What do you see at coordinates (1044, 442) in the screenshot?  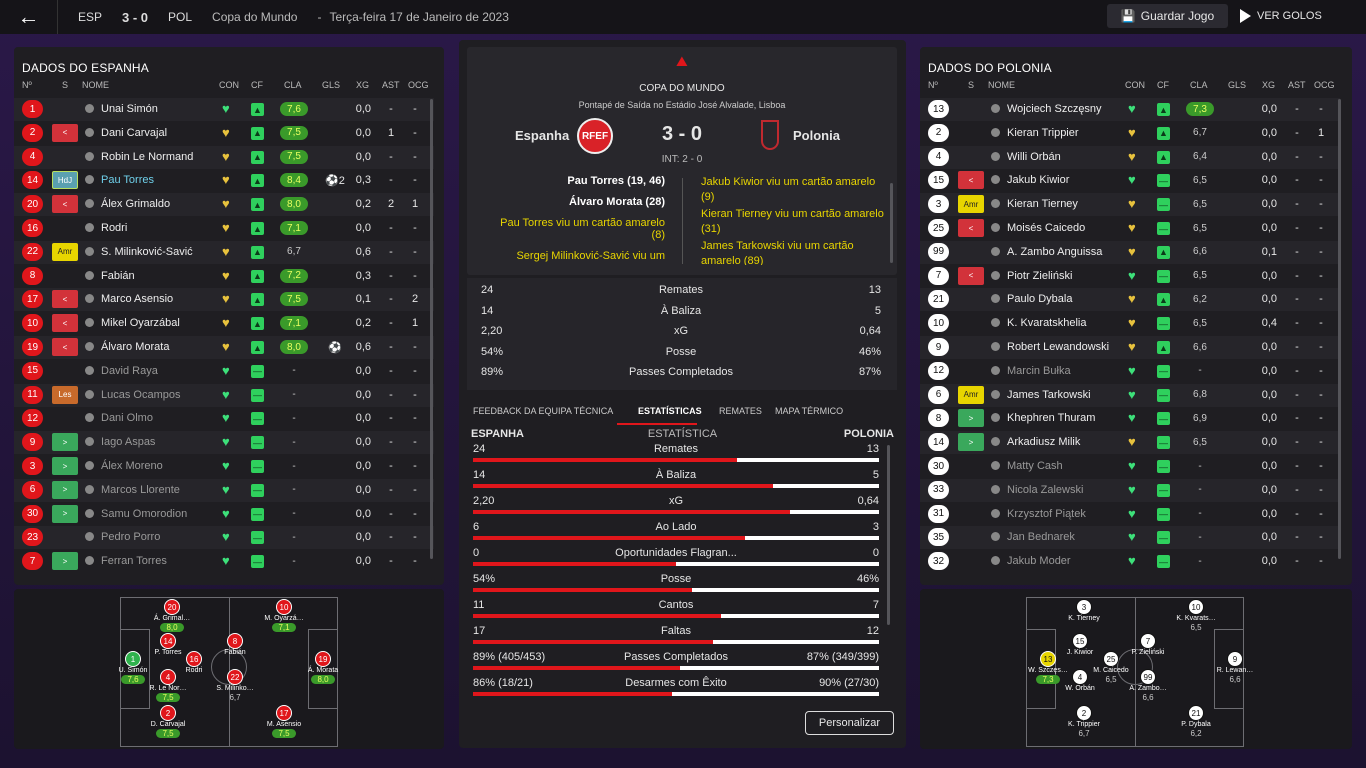 I see `player-name: Arkadiusz Milik` at bounding box center [1044, 442].